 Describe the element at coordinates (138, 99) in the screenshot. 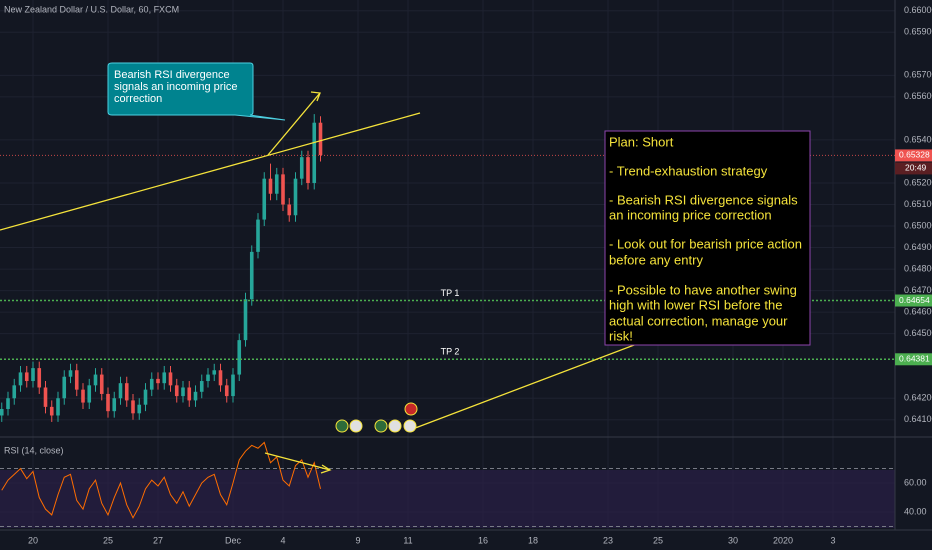

I see `callout-text: correction` at that location.